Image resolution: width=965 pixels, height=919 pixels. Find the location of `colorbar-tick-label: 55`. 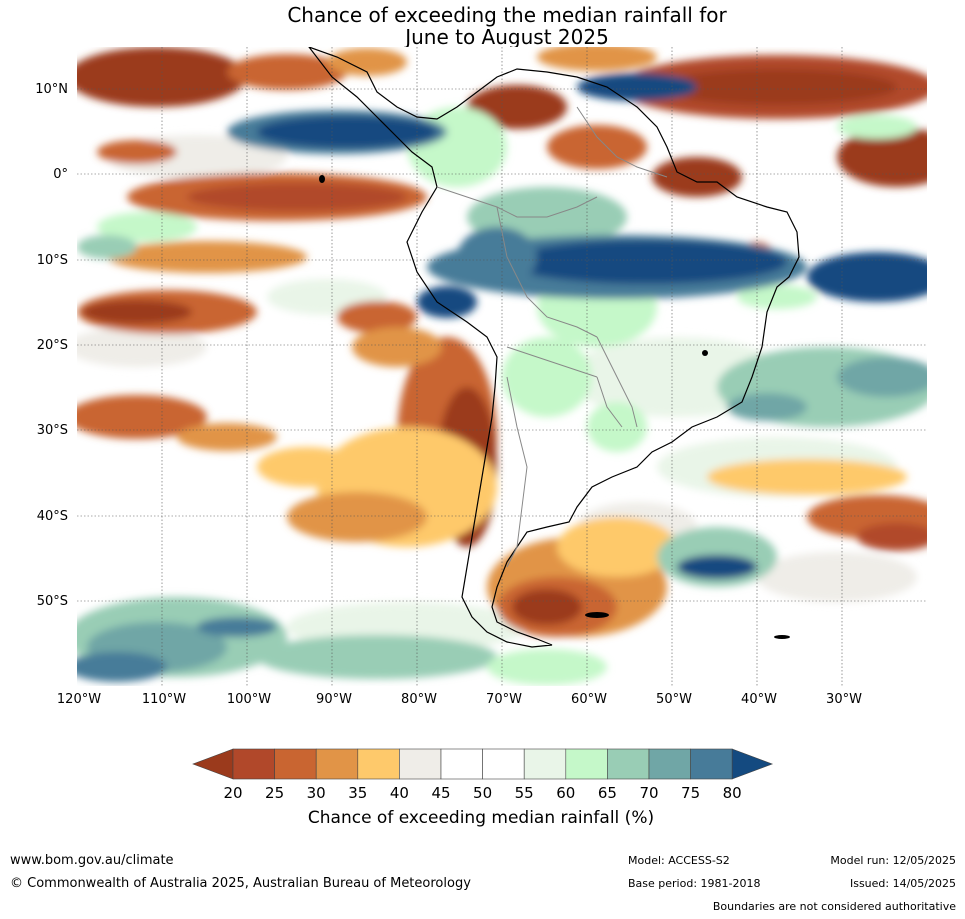

colorbar-tick-label: 55 is located at coordinates (524, 793).